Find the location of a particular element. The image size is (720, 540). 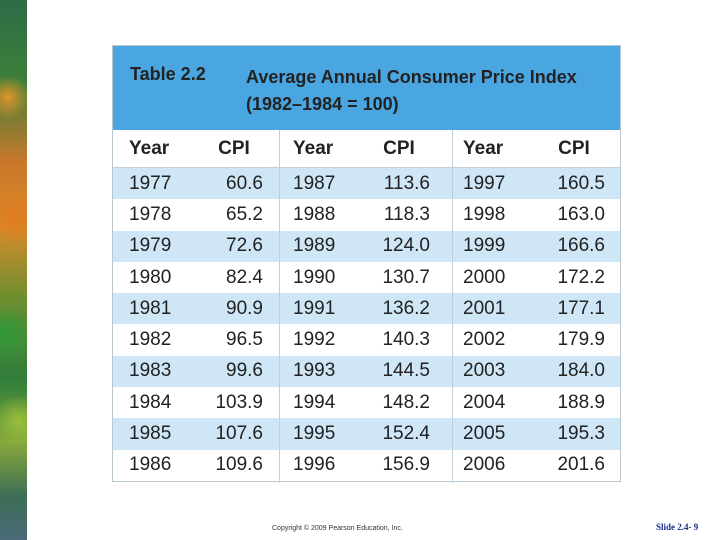

year-cell: 1994 is located at coordinates (314, 402).